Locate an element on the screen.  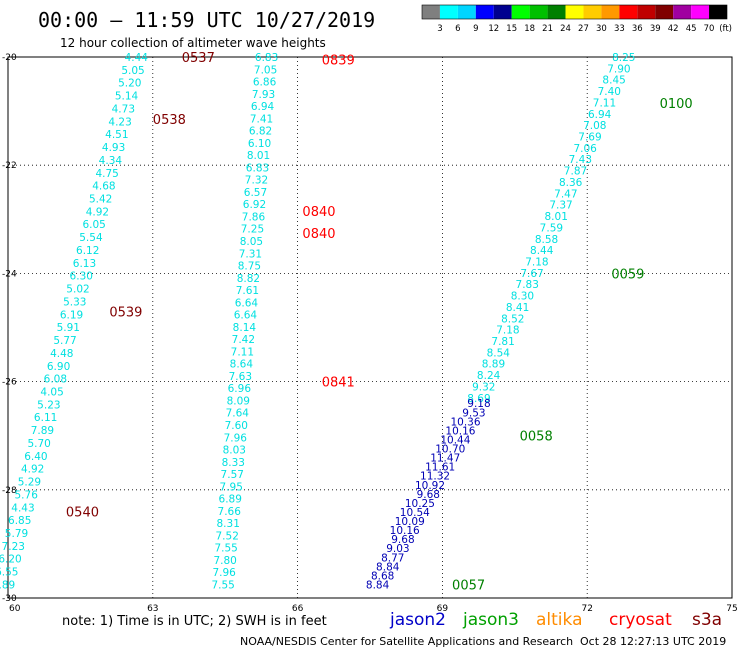
wave-height-value: 8.45 is located at coordinates (613, 81).